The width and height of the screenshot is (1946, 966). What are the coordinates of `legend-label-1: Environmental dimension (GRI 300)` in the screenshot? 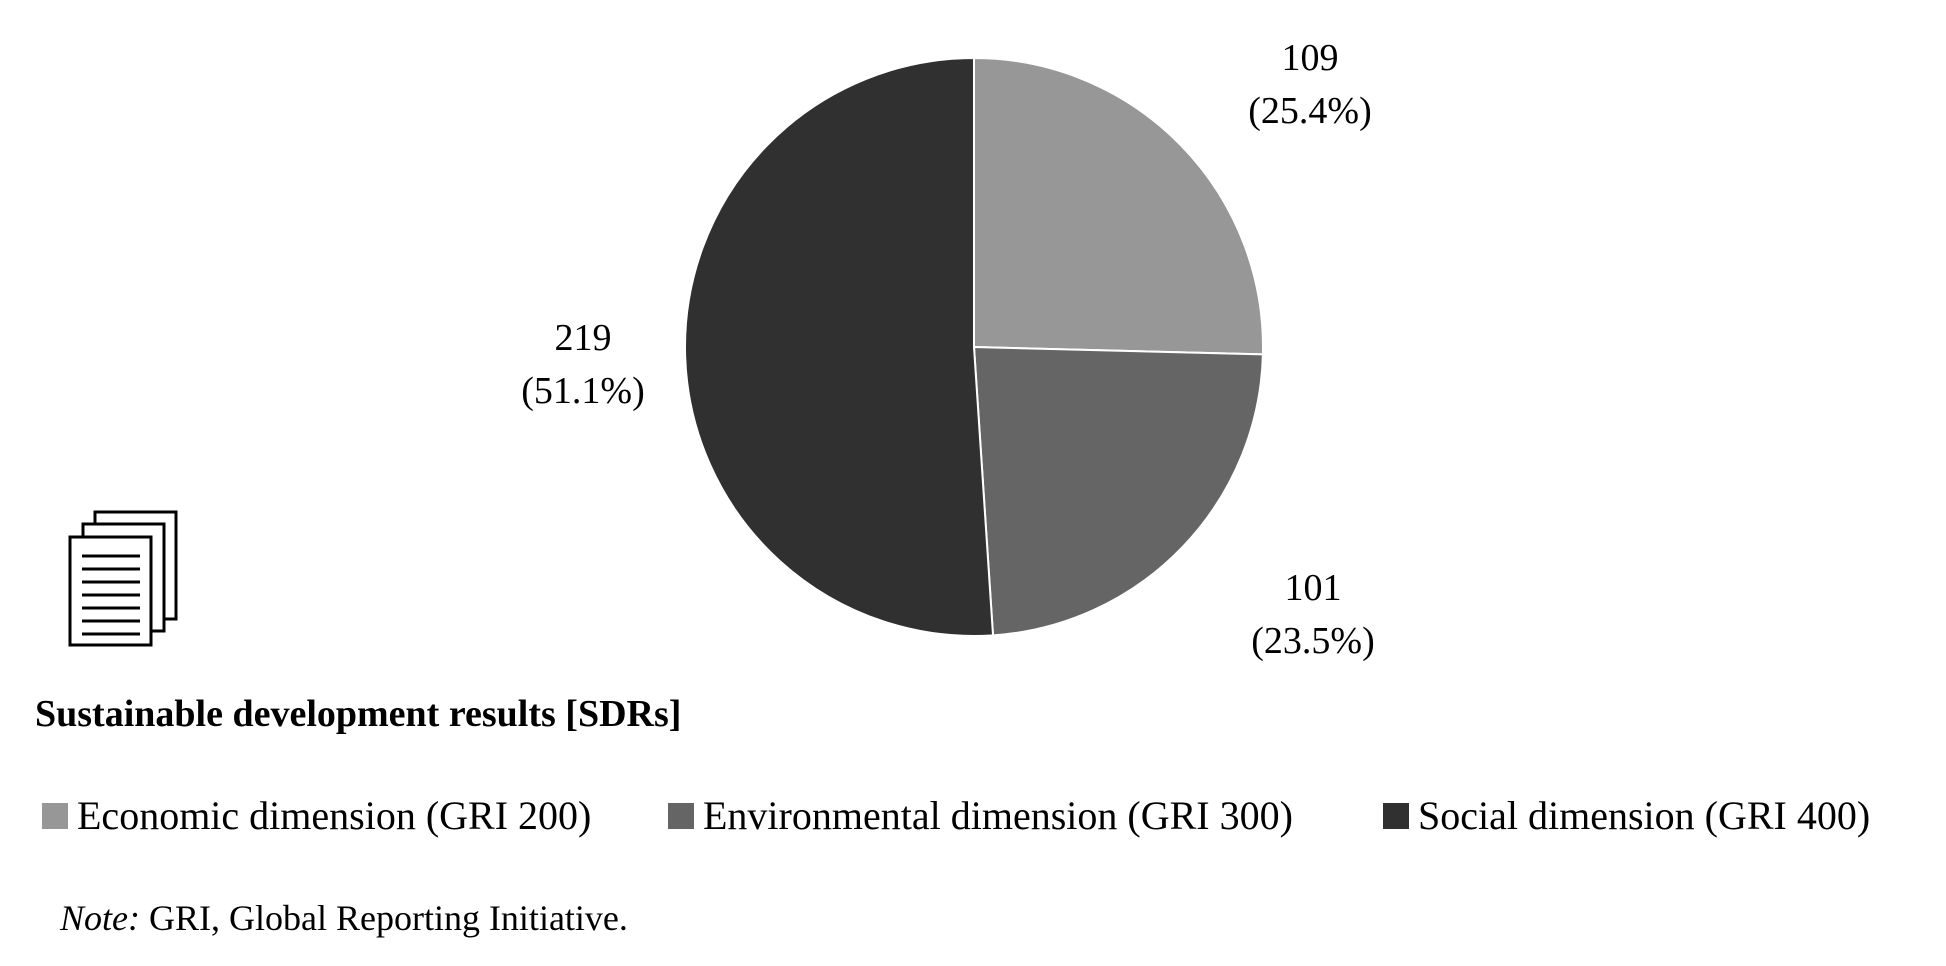 It's located at (998, 815).